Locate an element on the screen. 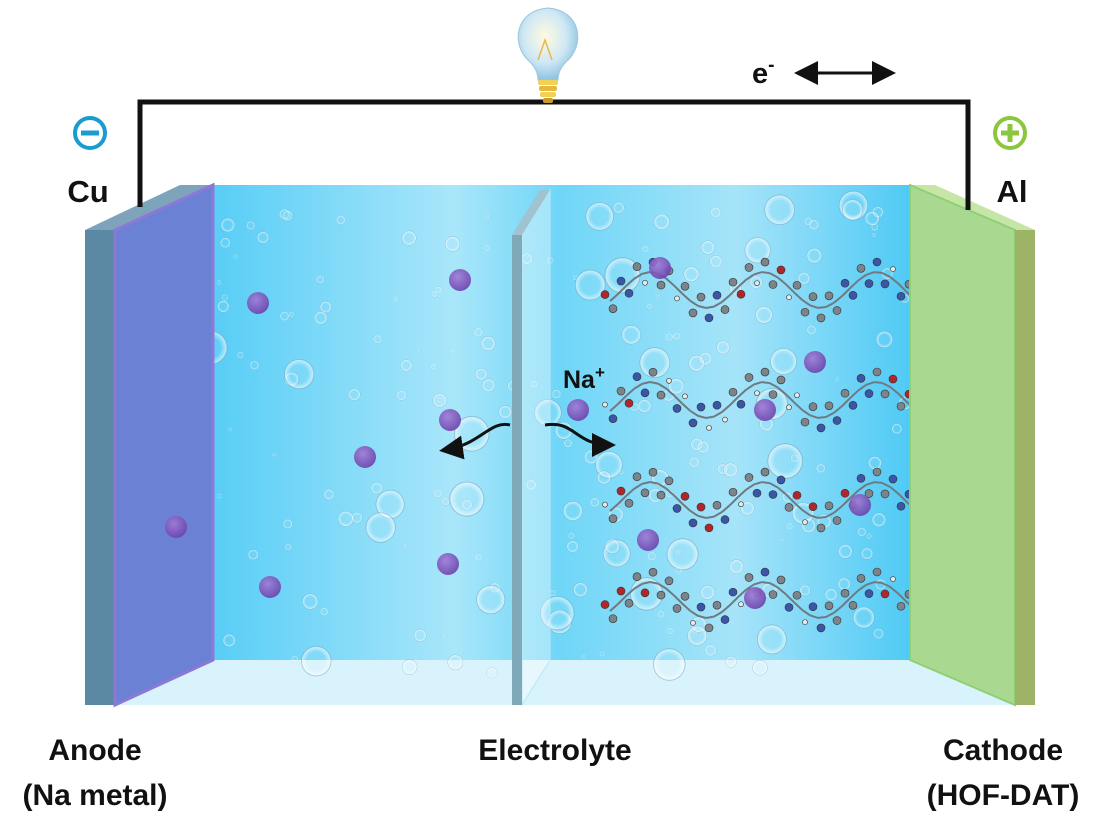 The height and width of the screenshot is (821, 1108). anode-current-collector-label: Cu is located at coordinates (87, 191).